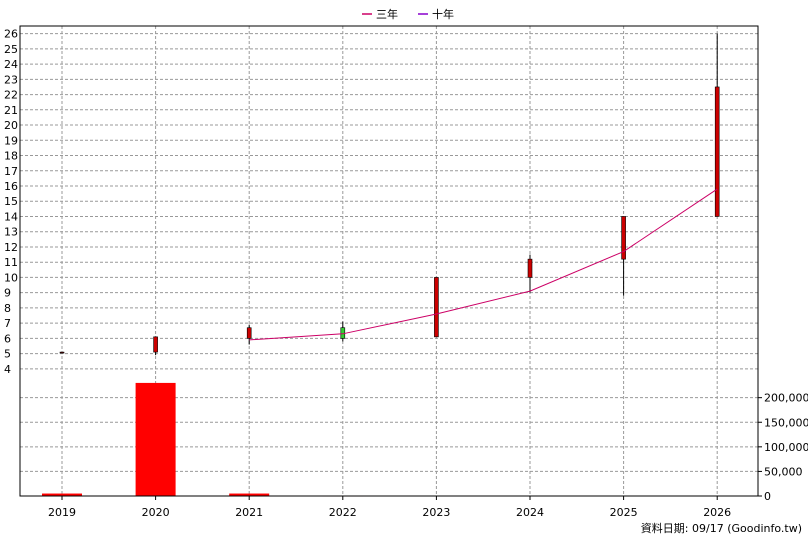 Image resolution: width=808 pixels, height=540 pixels. Describe the element at coordinates (11, 95) in the screenshot. I see `price-tick-label: 22` at that location.